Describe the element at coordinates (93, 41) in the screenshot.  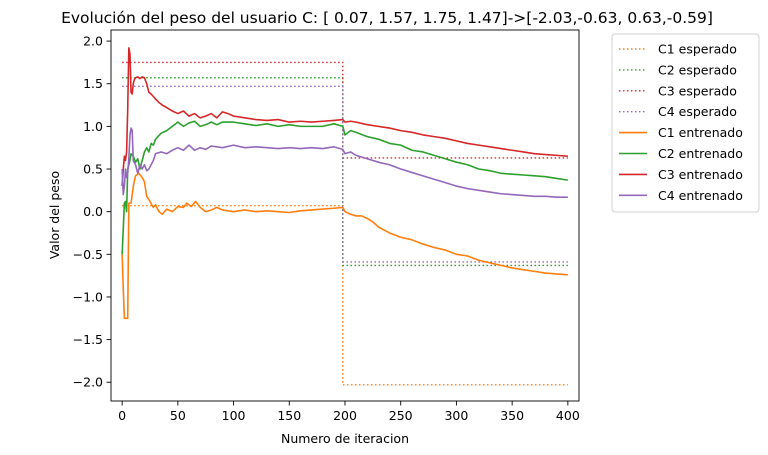
I see `y-tick-label: 2.0` at that location.